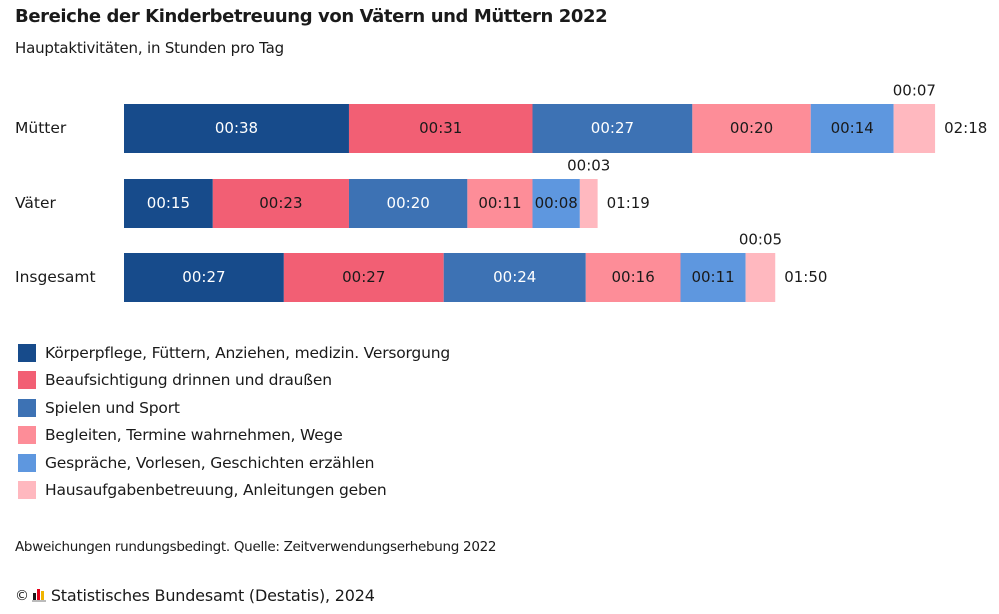  I want to click on legend-item: Spielen und Sport, so click(234, 408).